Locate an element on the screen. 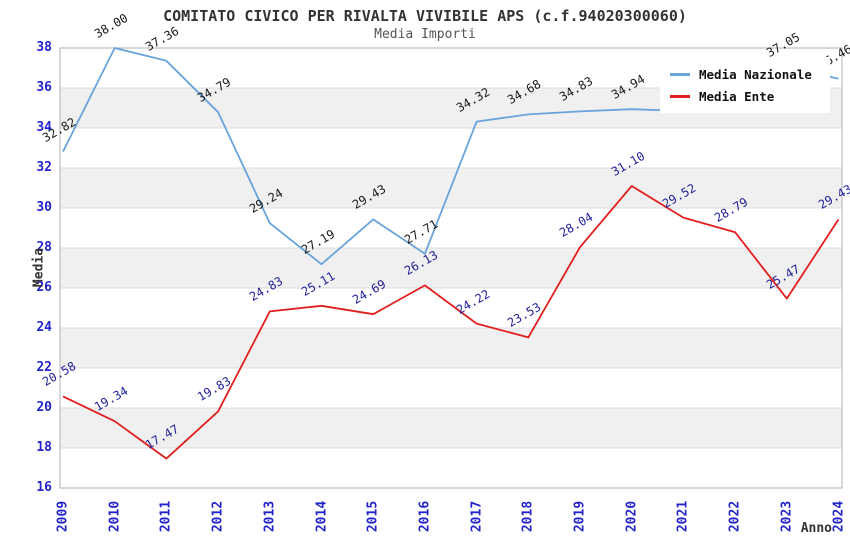  chart-subtitle: Media Importi is located at coordinates (425, 34).